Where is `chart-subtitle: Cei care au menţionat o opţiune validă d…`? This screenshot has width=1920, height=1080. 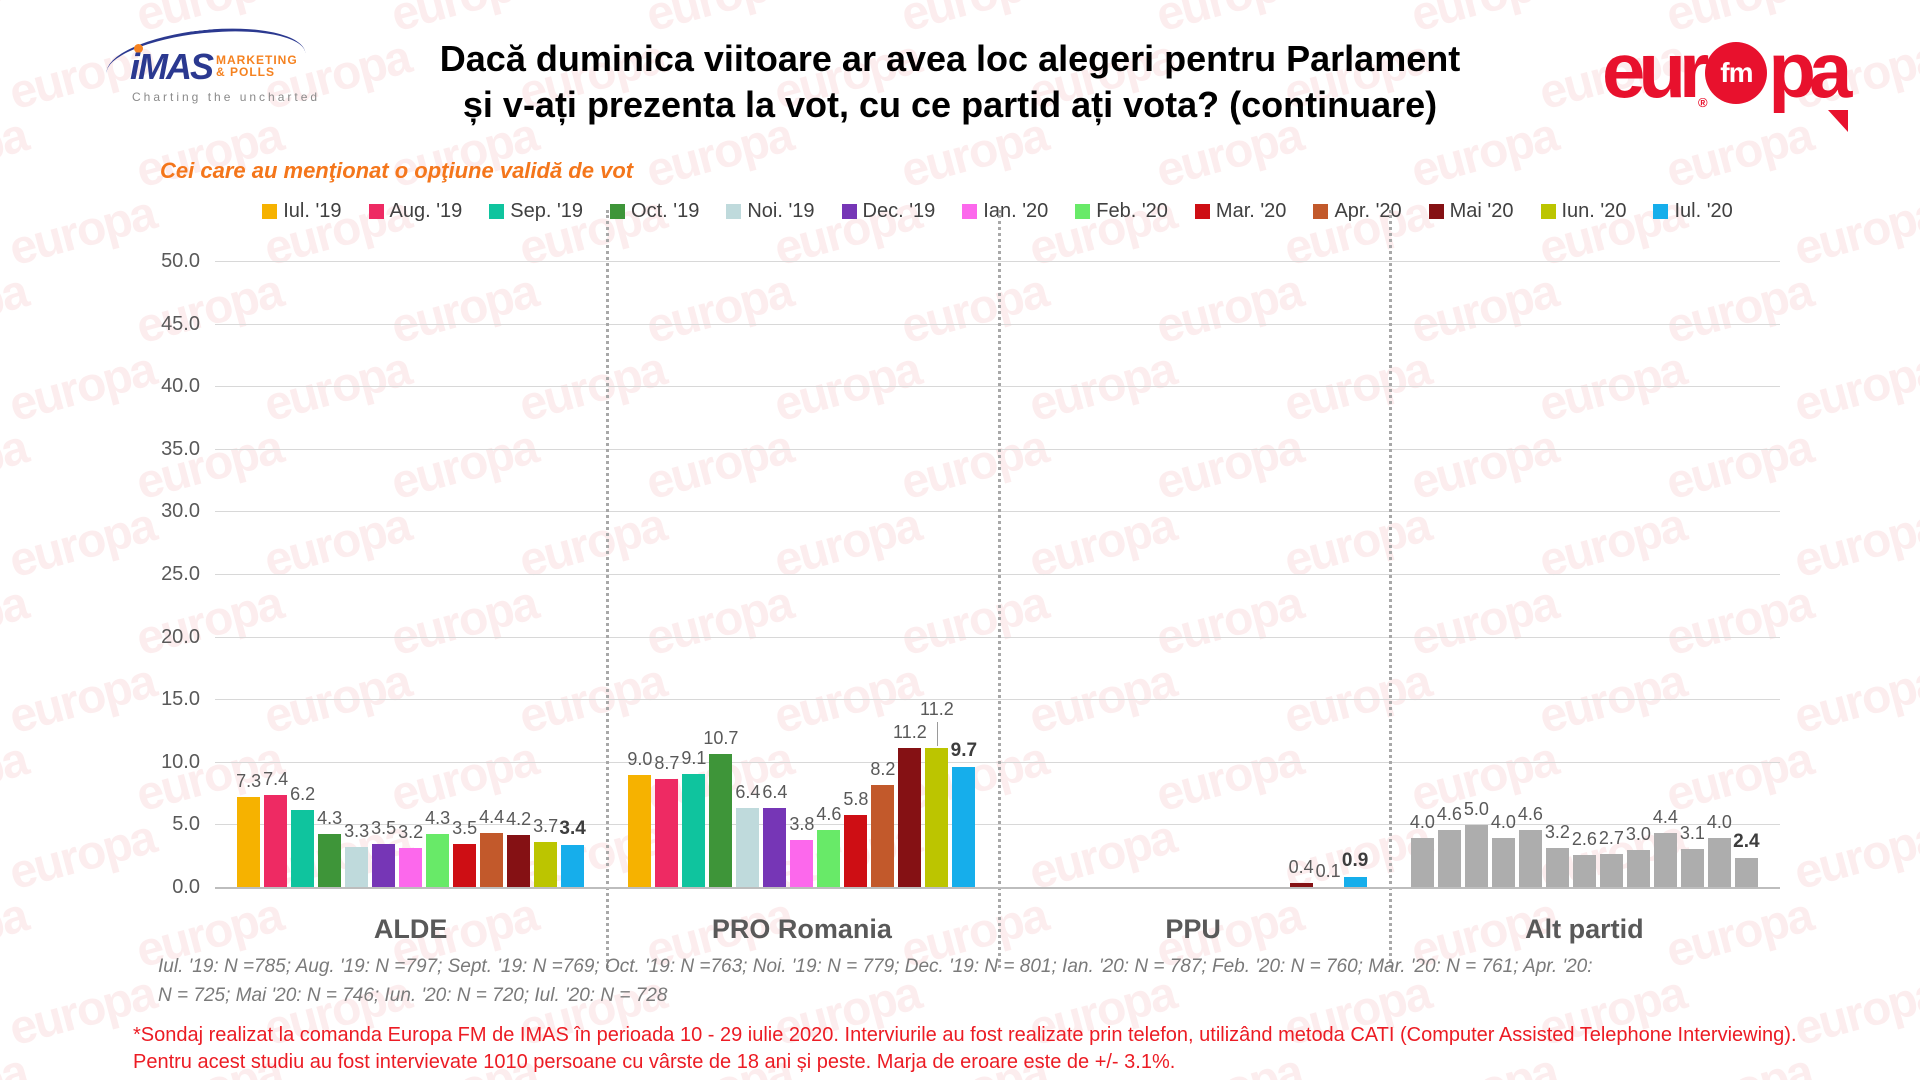 chart-subtitle: Cei care au menţionat o opţiune validă d… is located at coordinates (397, 170).